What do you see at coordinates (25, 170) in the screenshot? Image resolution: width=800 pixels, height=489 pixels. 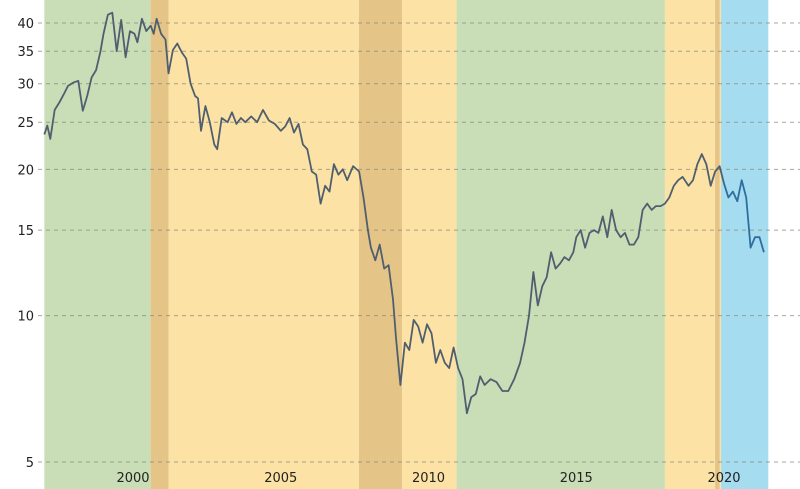 I see `y-tick-label-20: 20` at bounding box center [25, 170].